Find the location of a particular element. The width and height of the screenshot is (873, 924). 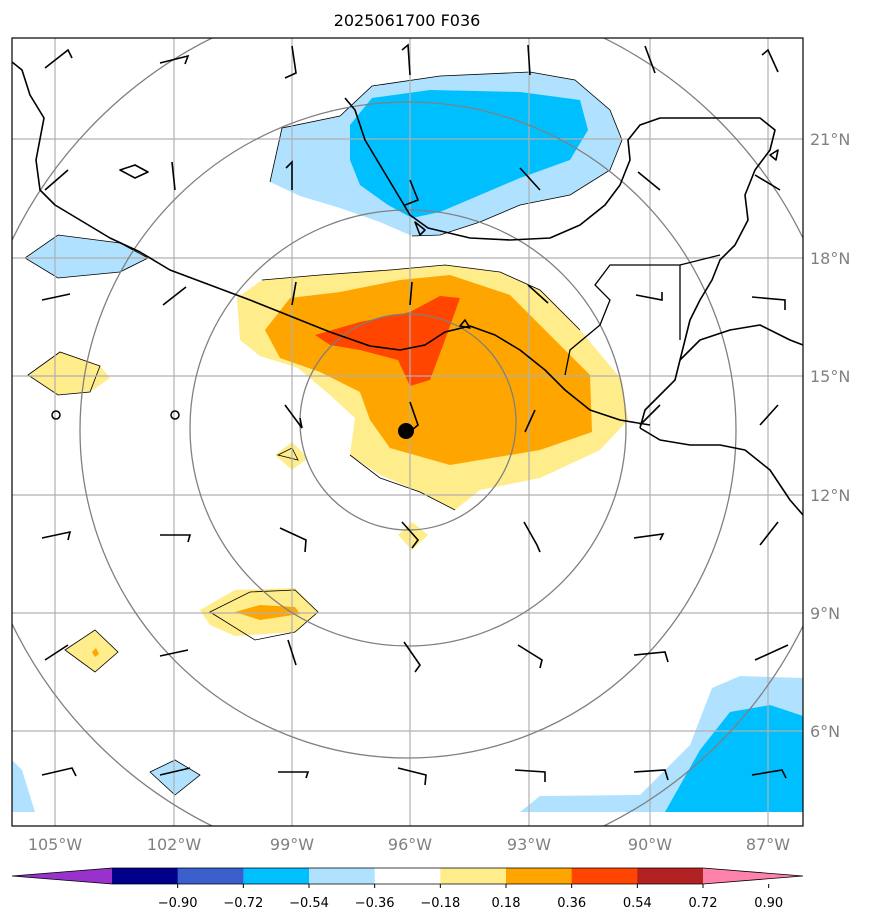

lon-label: 102°W is located at coordinates (174, 844).